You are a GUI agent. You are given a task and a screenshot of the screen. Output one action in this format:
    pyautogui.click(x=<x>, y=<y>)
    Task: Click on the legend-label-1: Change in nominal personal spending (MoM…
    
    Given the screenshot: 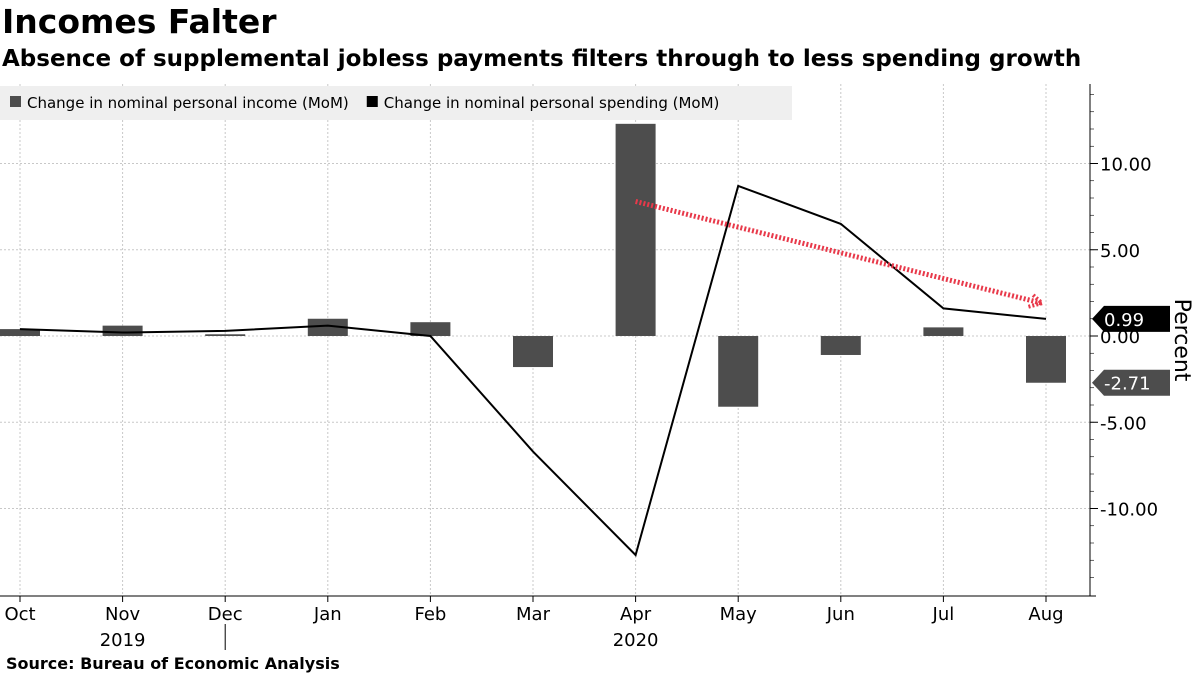 What is the action you would take?
    pyautogui.click(x=552, y=103)
    